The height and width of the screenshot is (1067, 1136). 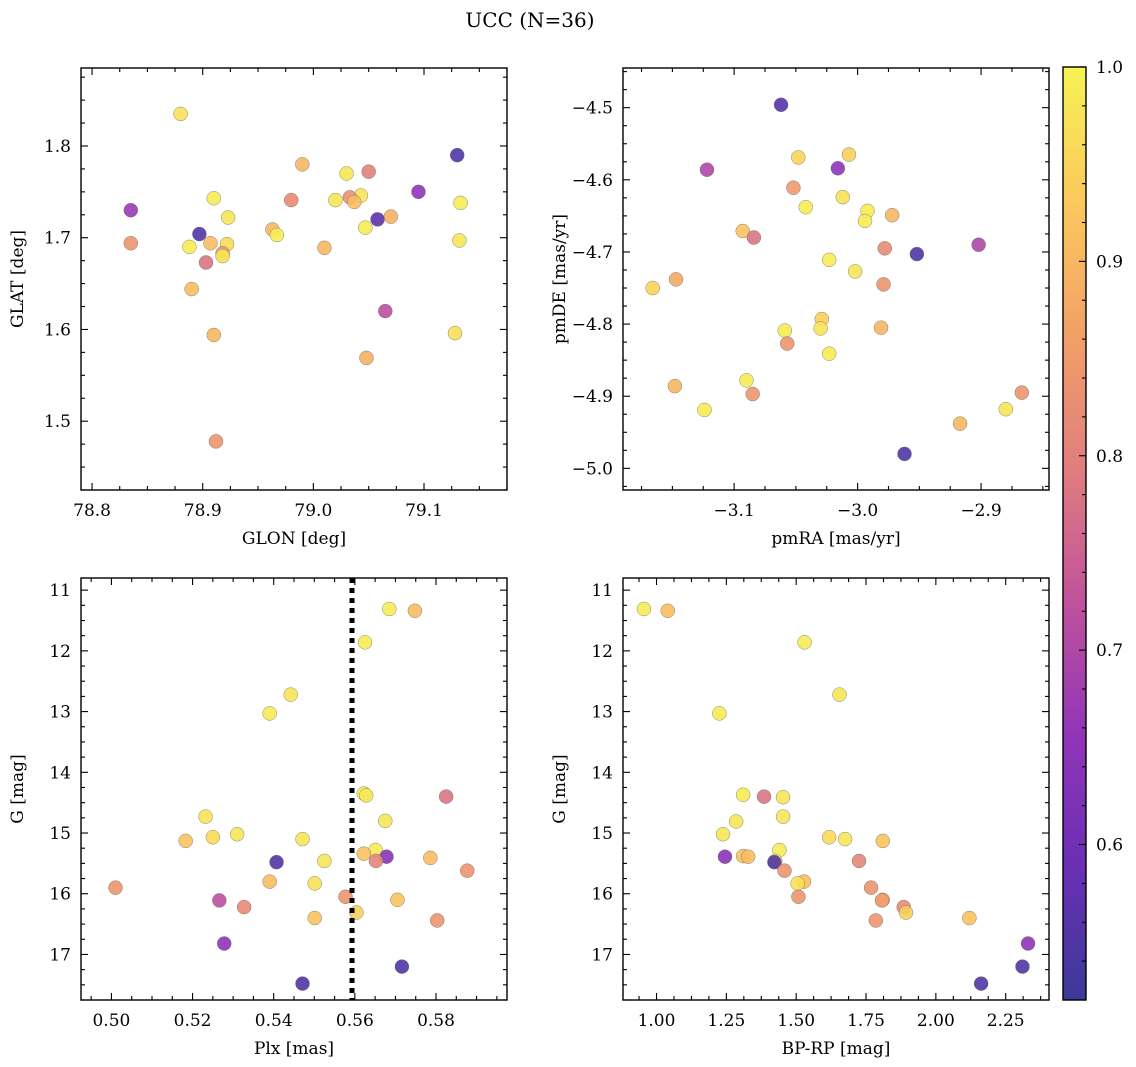 I want to click on colorbar-tick-label: 0.8, so click(x=1109, y=457).